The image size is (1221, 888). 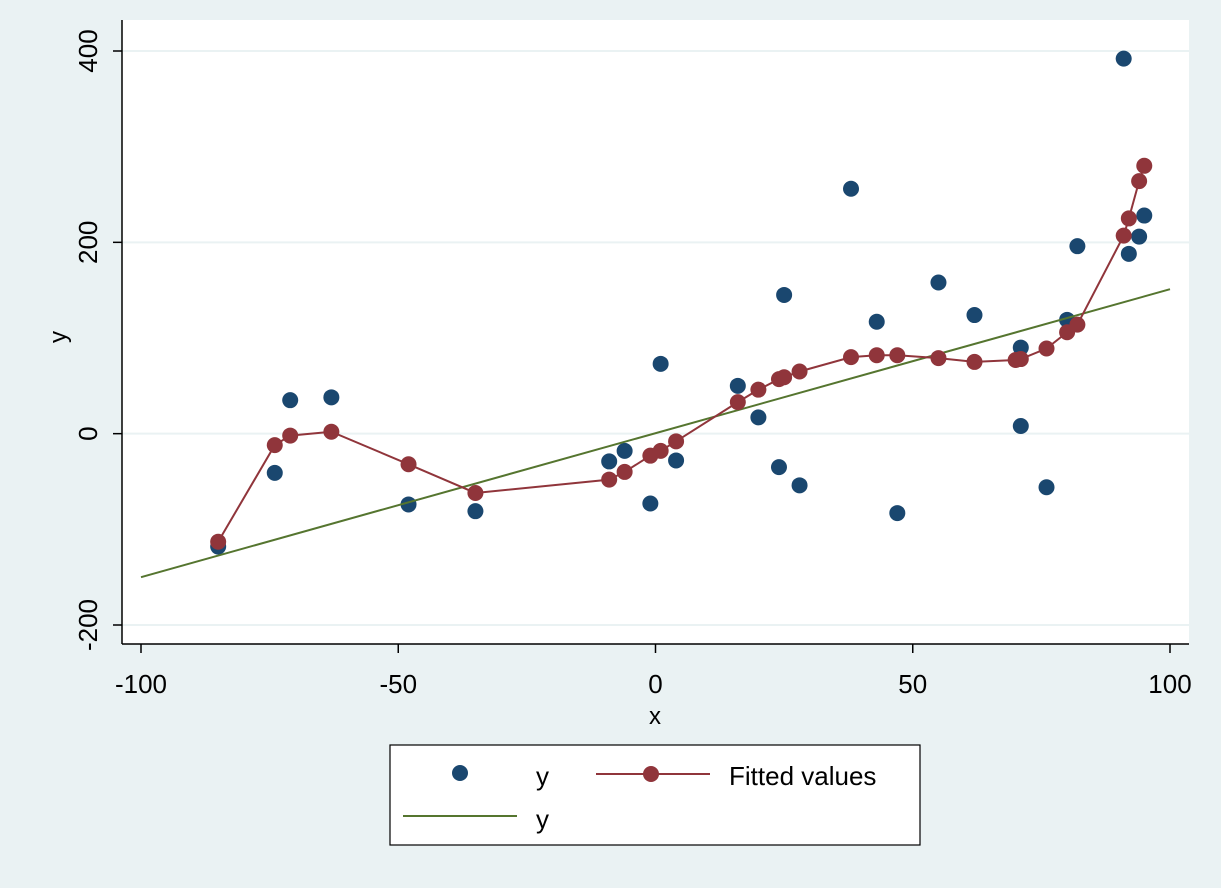 I want to click on x-axis-title: x, so click(x=655, y=716).